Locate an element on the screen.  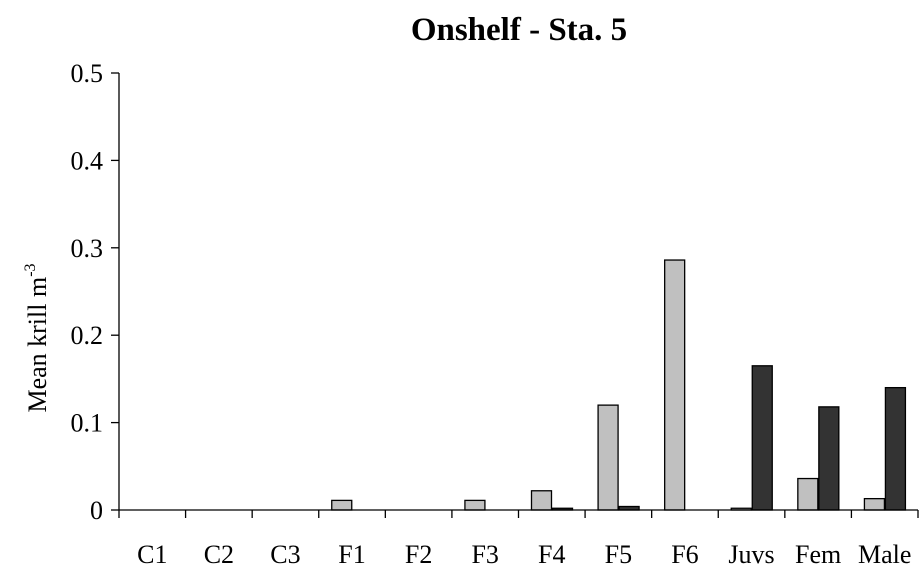
y-tick-label: 0.3 is located at coordinates (87, 248).